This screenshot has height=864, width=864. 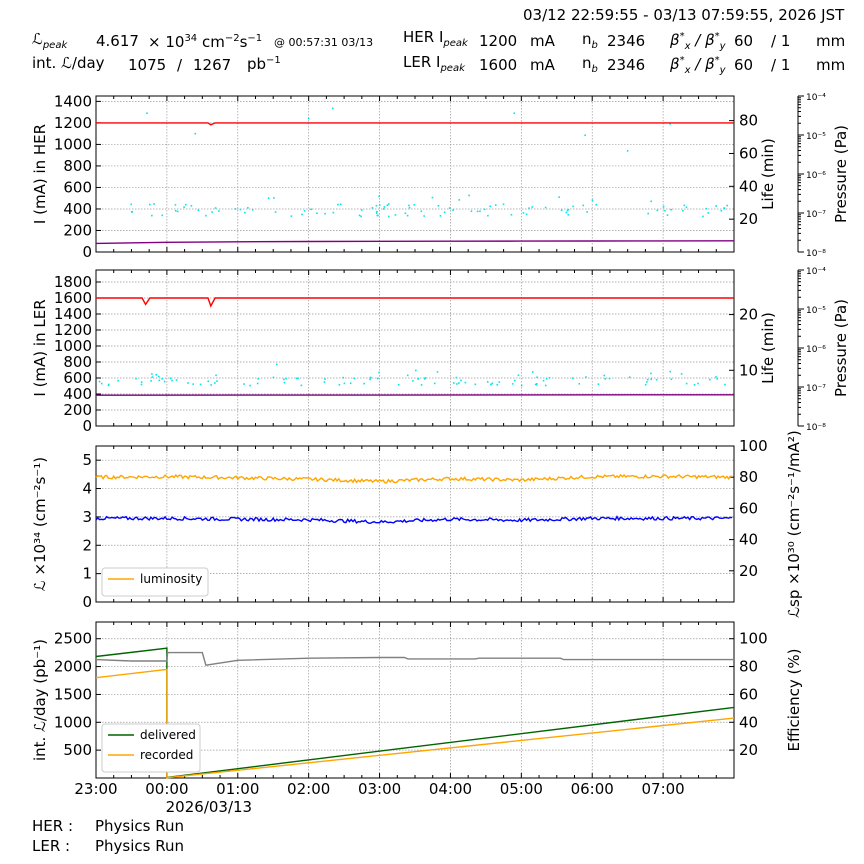 I want to click on y2-tick-label: 100, so click(x=753, y=639).